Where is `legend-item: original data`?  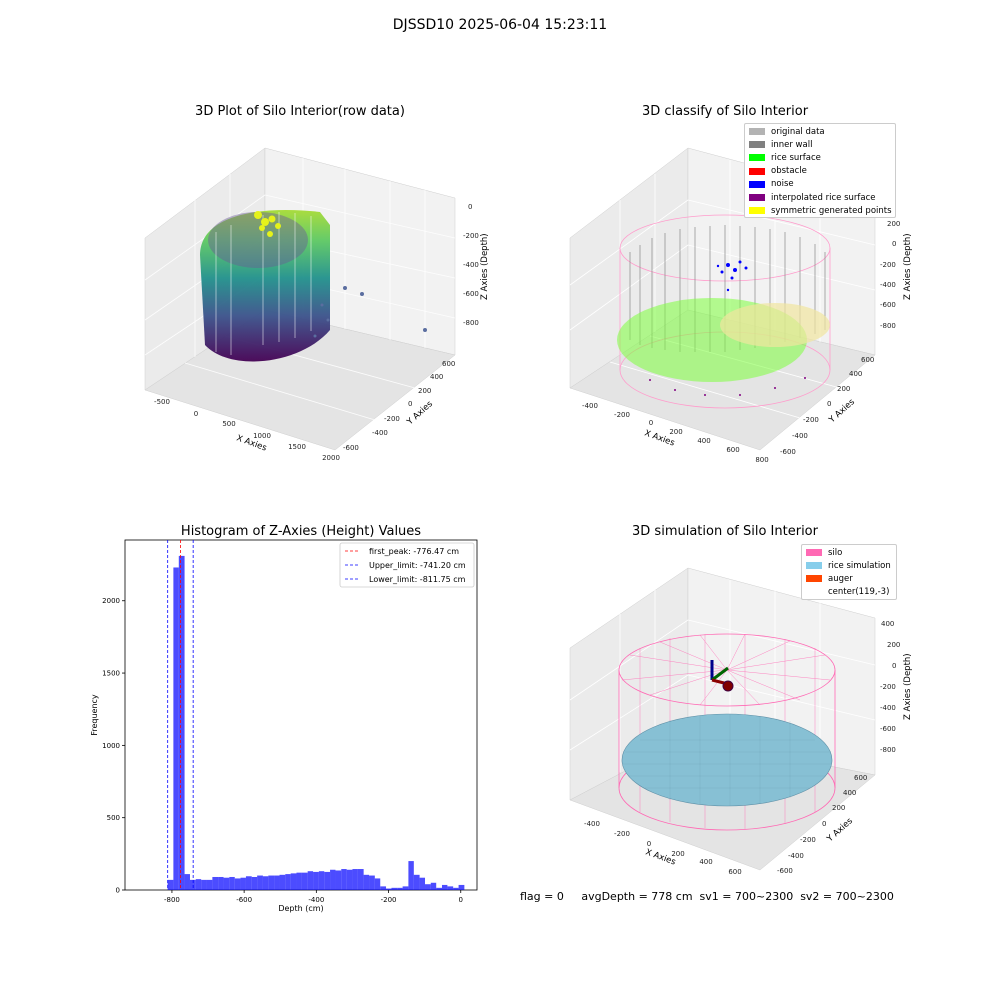
legend-item: original data is located at coordinates (820, 131).